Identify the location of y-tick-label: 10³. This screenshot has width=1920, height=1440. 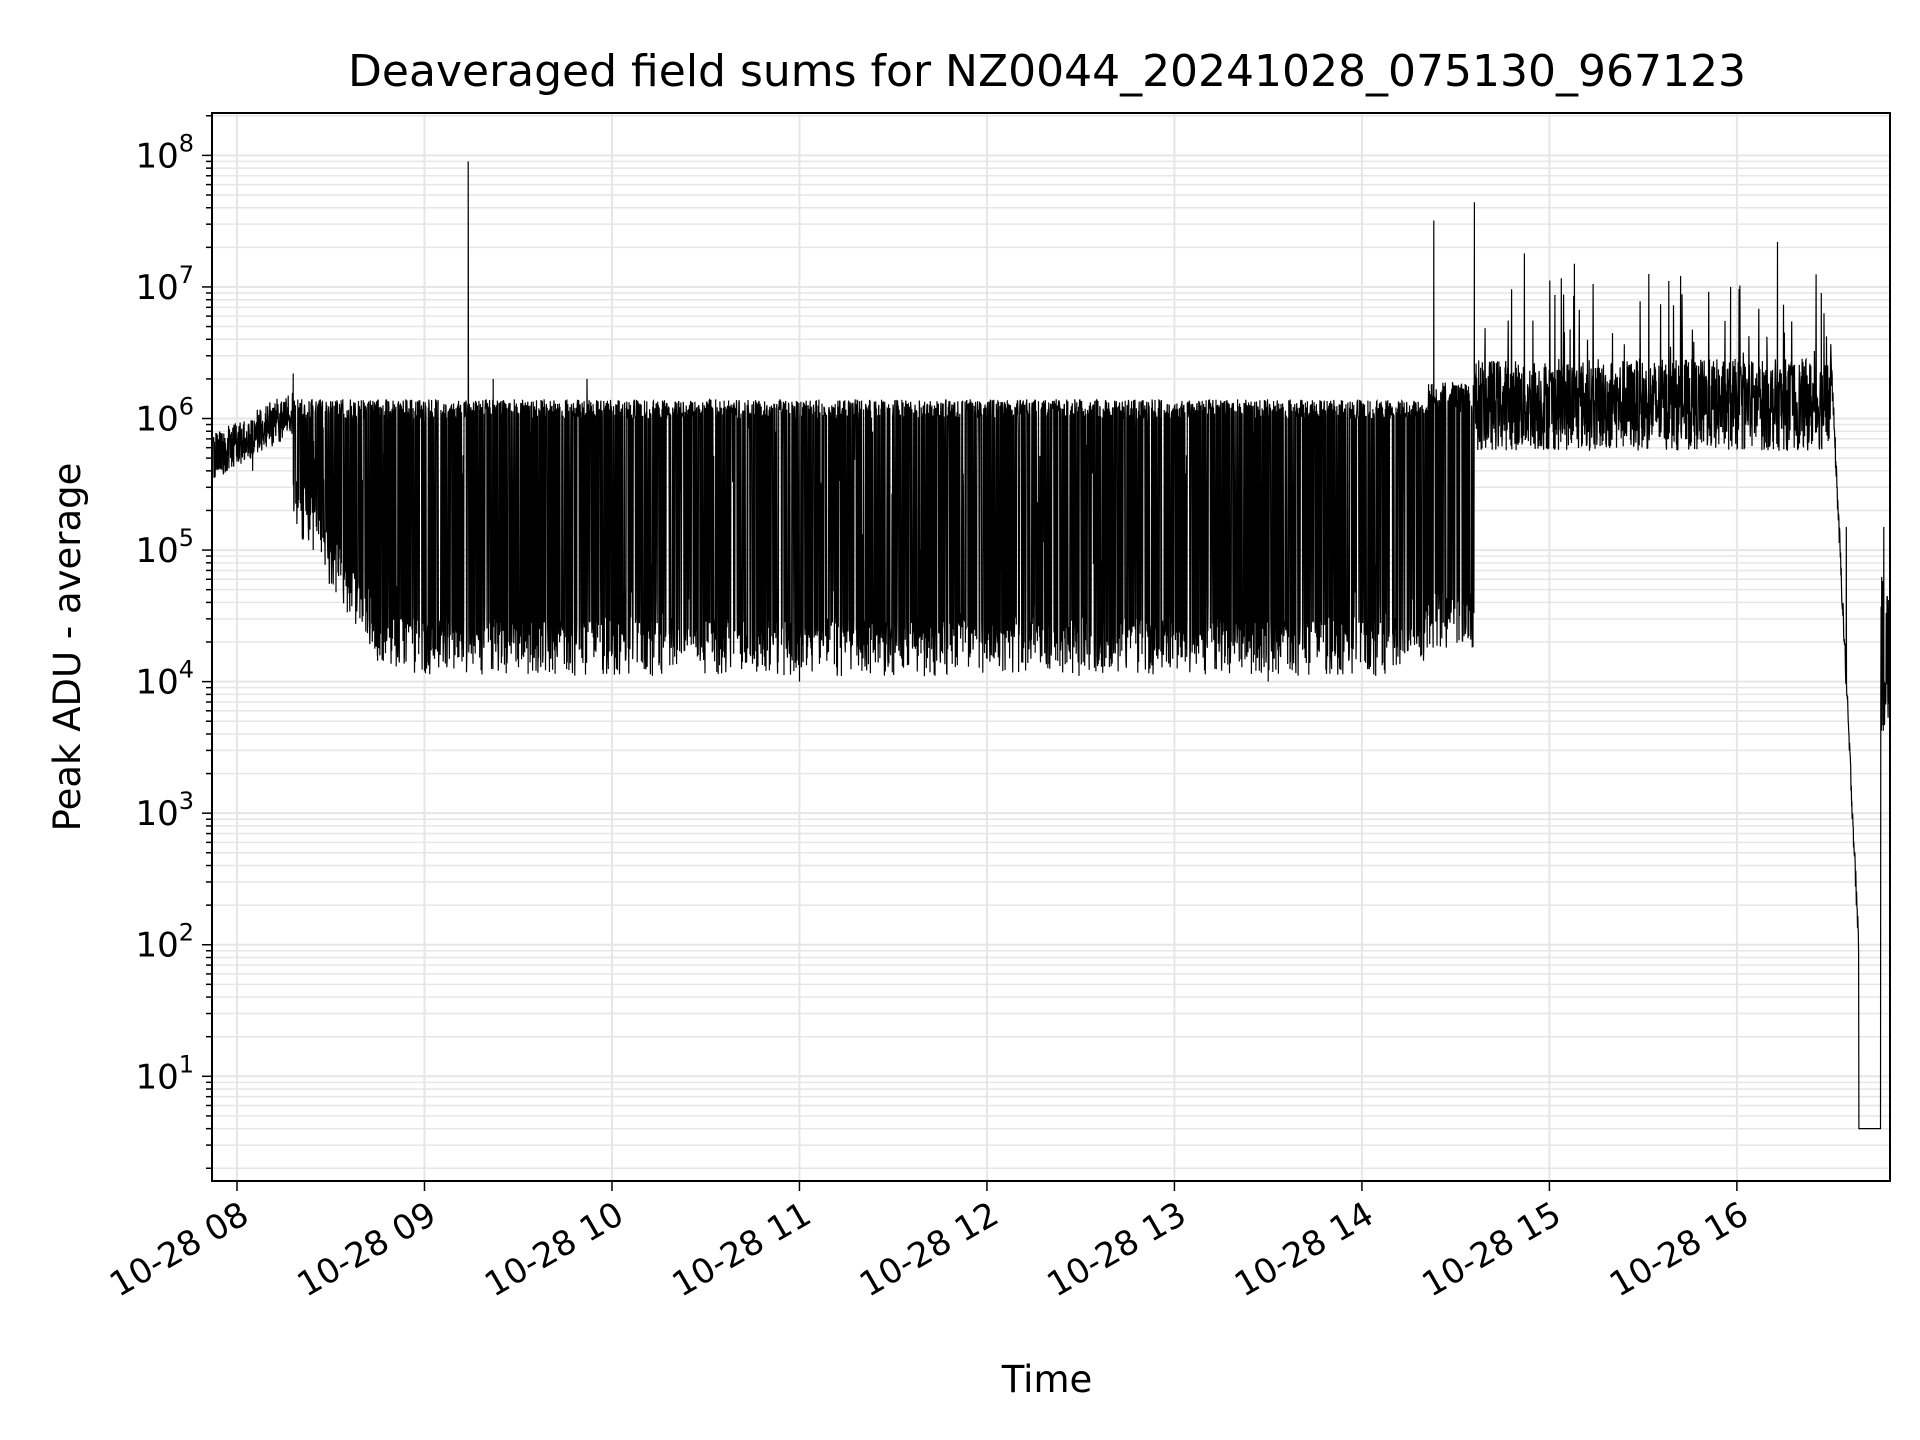
(164, 810).